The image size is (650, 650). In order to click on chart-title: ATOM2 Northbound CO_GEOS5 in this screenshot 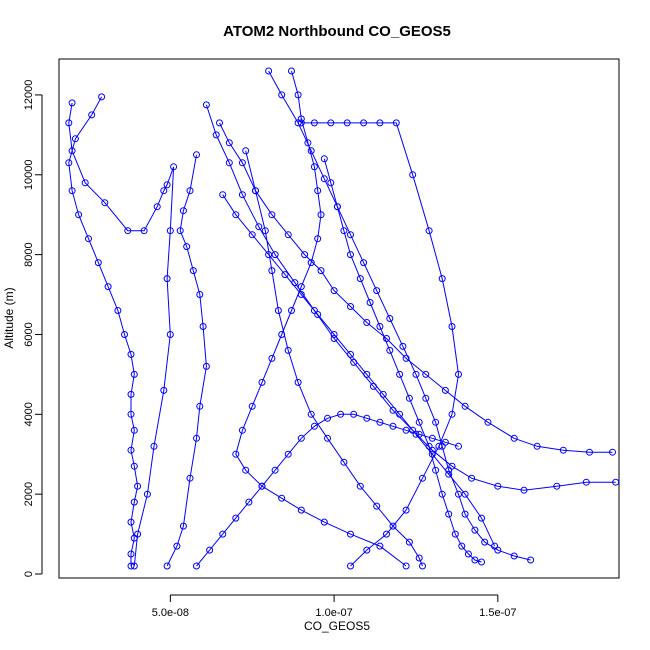, I will do `click(337, 31)`.